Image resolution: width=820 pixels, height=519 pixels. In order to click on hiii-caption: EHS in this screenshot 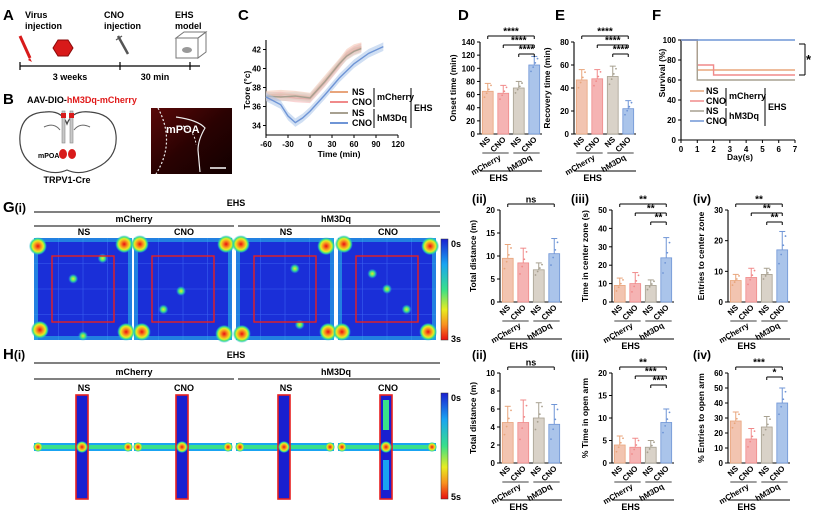, I will do `click(630, 507)`.